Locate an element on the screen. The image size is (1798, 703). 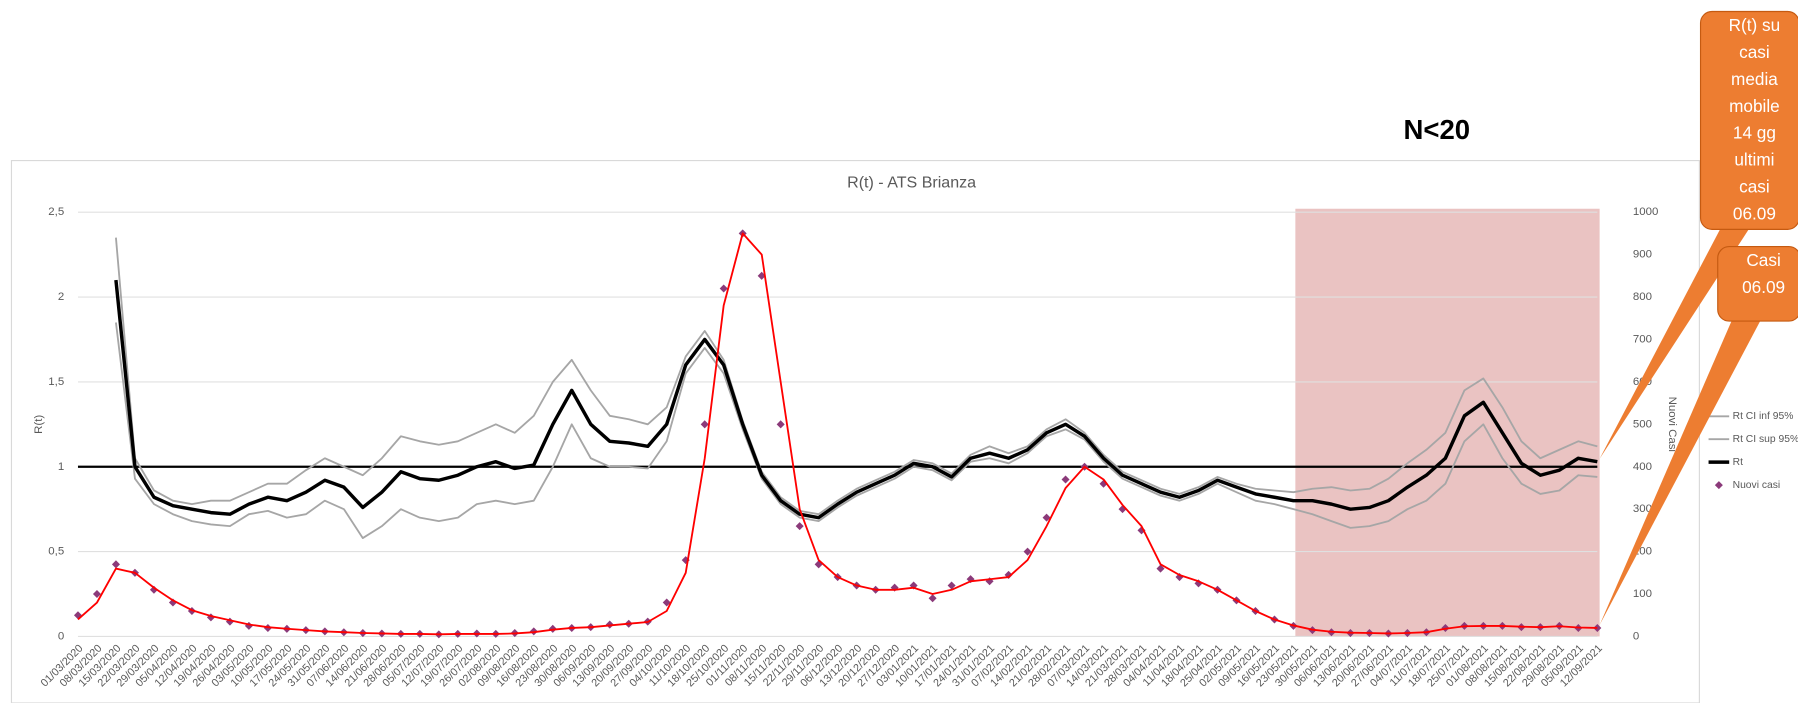
y2-tick-label: 100 is located at coordinates (1642, 594).